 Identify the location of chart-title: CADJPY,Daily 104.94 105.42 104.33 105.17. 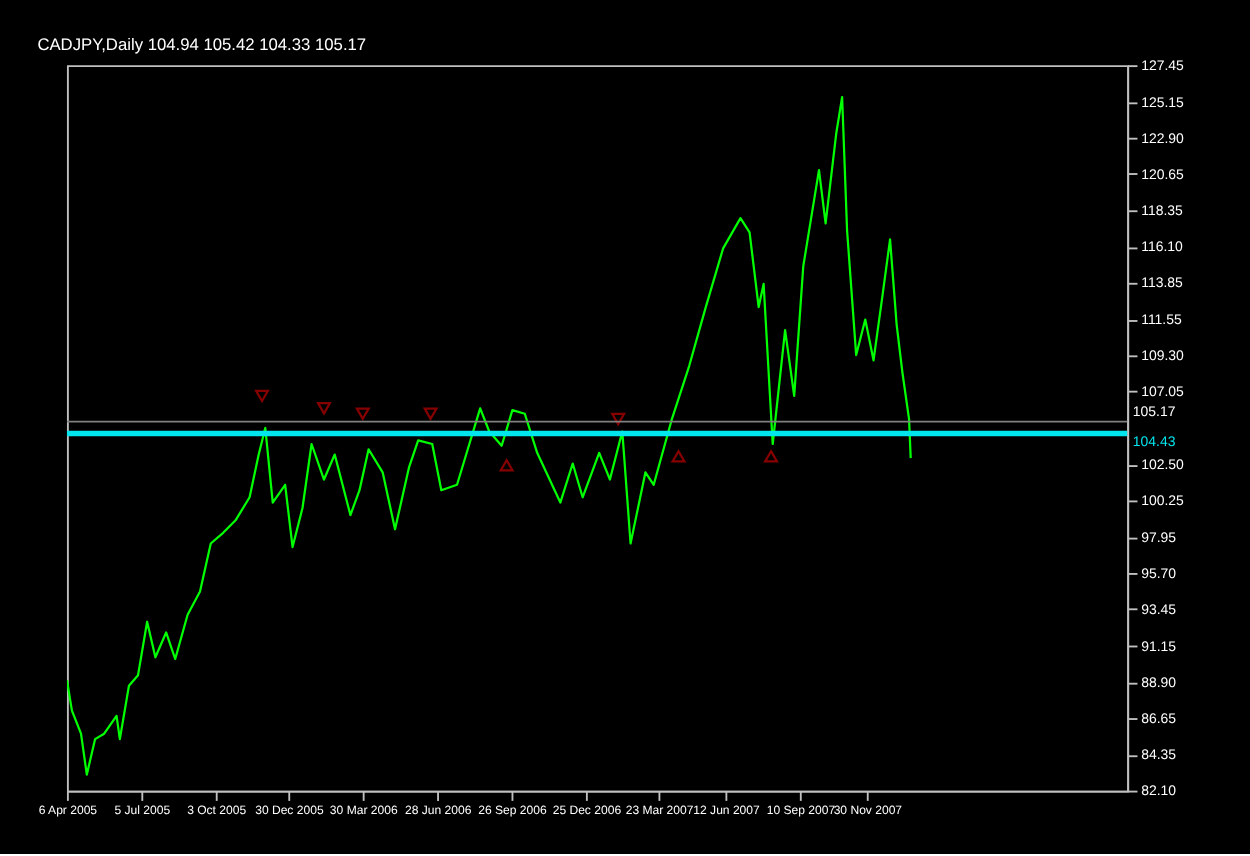
(202, 44).